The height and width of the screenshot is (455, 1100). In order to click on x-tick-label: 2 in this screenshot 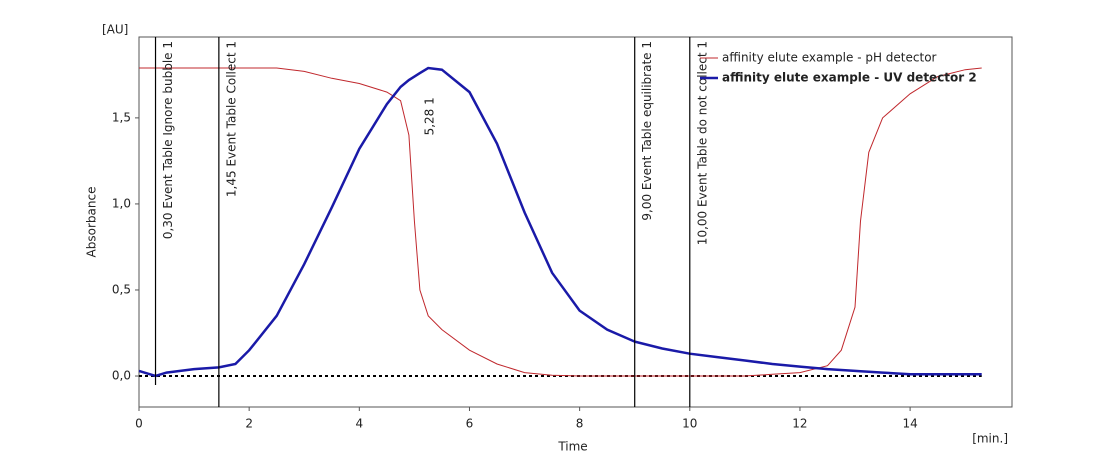, I will do `click(249, 424)`.